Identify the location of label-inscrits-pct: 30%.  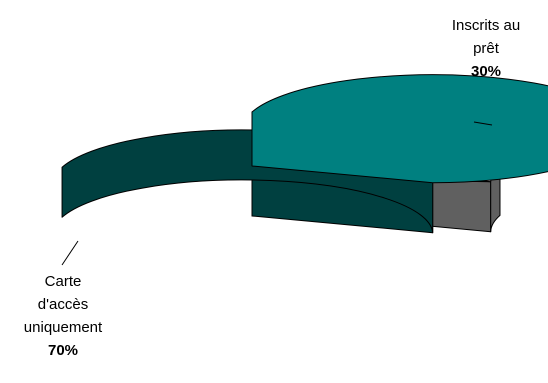
(486, 71).